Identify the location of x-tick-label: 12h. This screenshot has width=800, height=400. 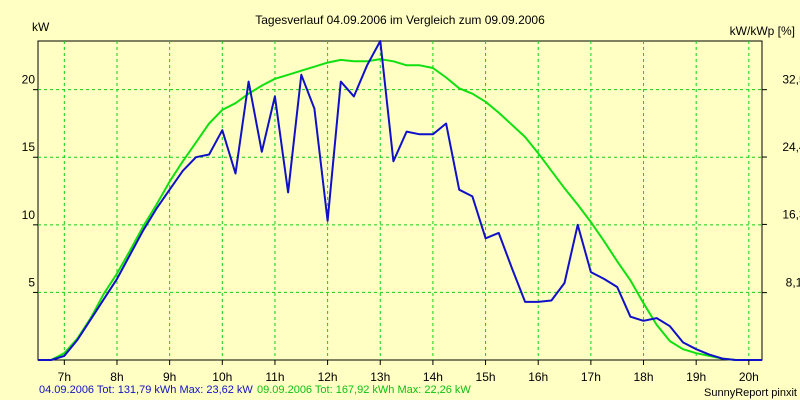
(328, 377).